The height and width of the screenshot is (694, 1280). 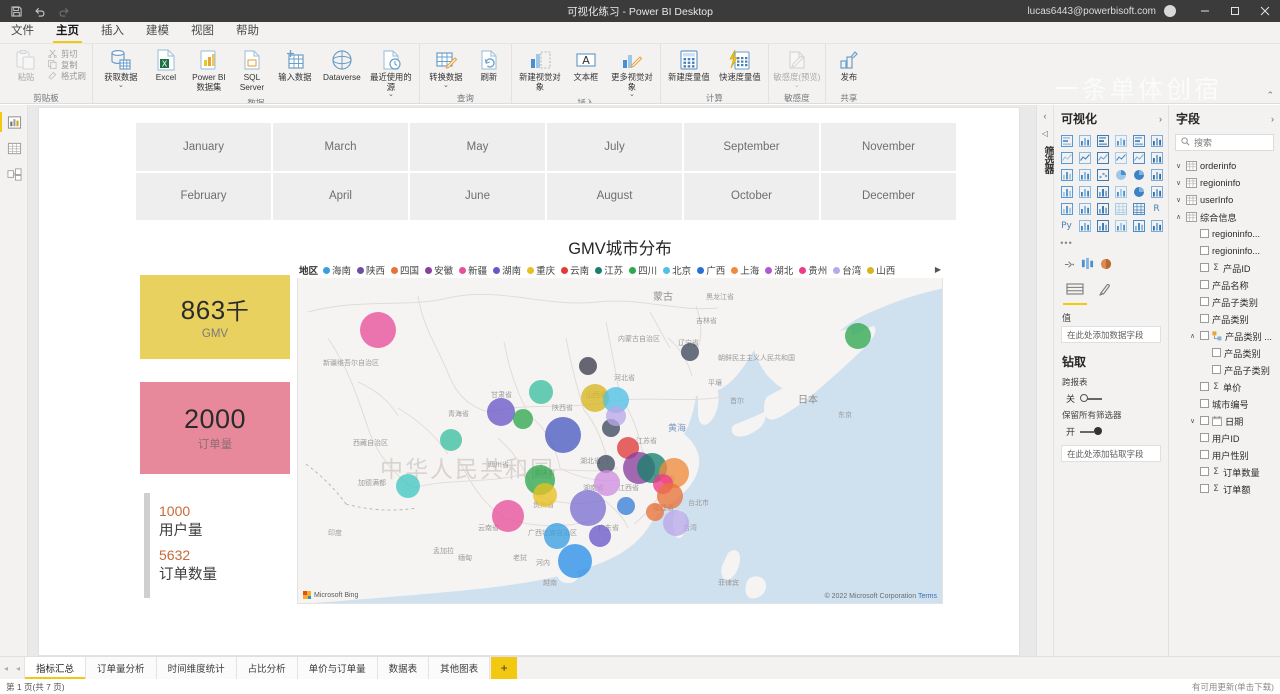 I want to click on expander-icon: ∧, so click(x=1178, y=217).